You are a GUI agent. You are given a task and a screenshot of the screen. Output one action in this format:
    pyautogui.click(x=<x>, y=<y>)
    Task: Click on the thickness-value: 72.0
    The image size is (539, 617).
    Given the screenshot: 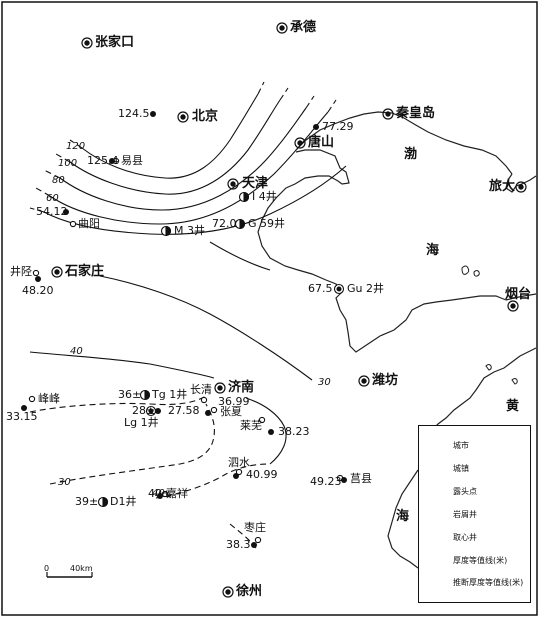 What is the action you would take?
    pyautogui.click(x=224, y=223)
    